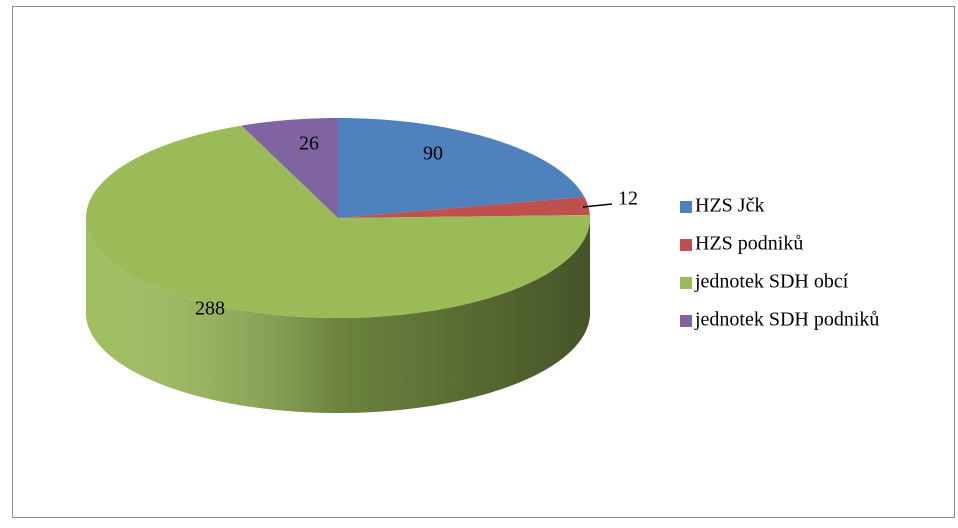 This screenshot has width=958, height=528. I want to click on leader-line, so click(597, 205).